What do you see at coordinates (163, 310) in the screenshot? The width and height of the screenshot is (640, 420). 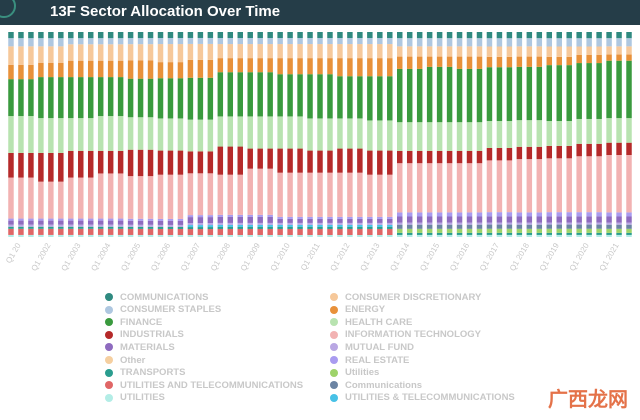 I see `legend-item-consumer-staples: CONSUMER STAPLES` at bounding box center [163, 310].